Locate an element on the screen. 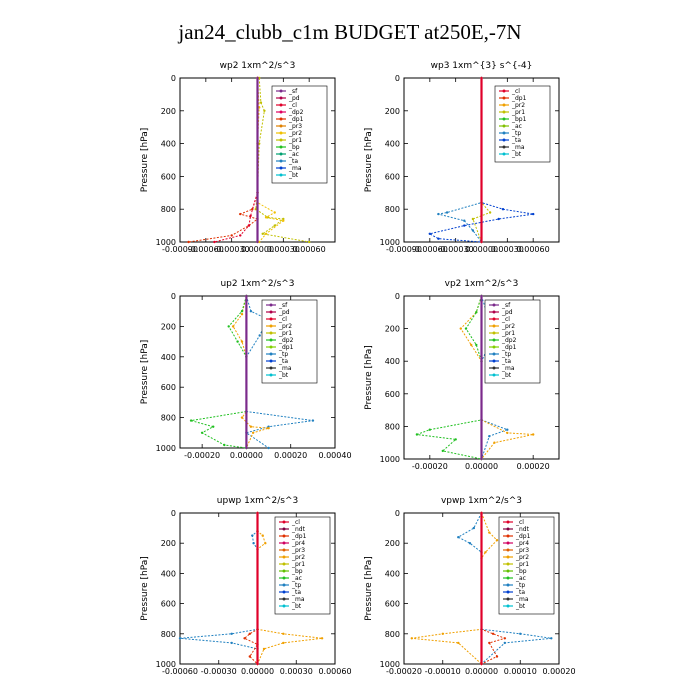 The height and width of the screenshot is (700, 700). legend-label: _dp1 is located at coordinates (523, 536).